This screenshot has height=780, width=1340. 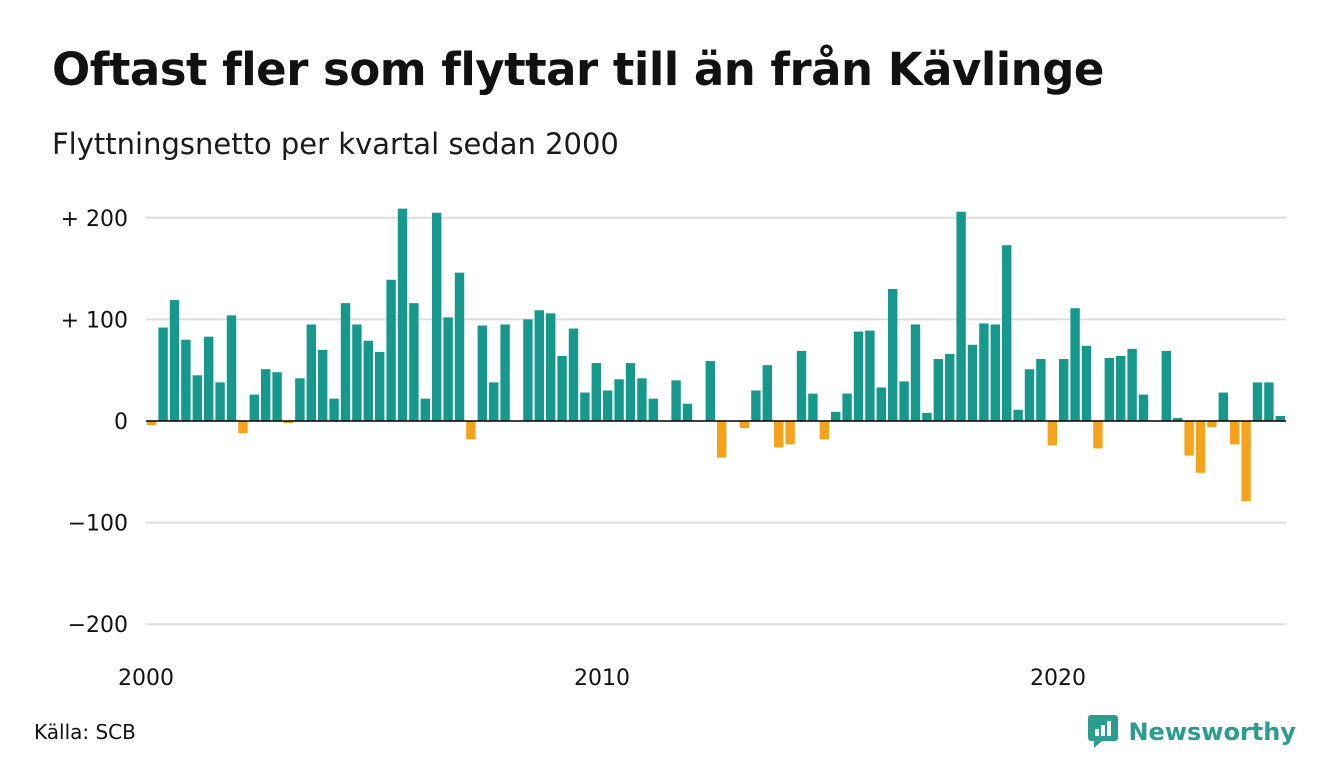 I want to click on y-tick-label: + 100, so click(x=94, y=320).